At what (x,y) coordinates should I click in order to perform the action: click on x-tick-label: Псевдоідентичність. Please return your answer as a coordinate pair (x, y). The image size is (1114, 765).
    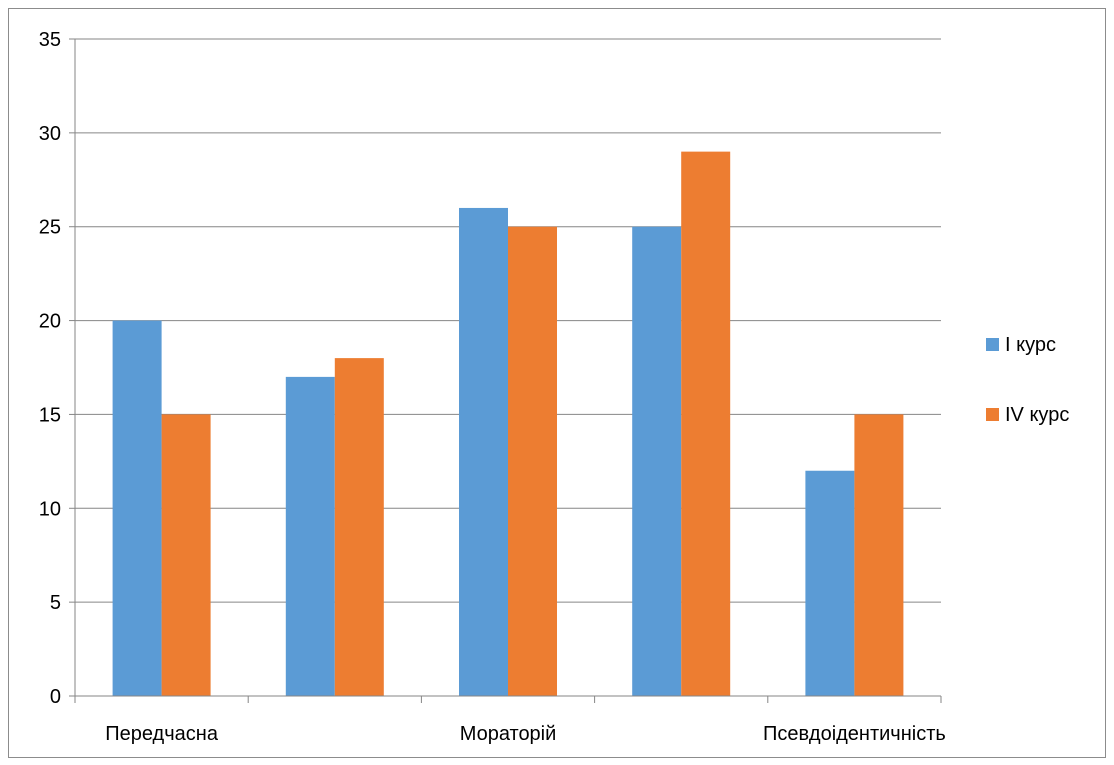
    Looking at the image, I should click on (854, 734).